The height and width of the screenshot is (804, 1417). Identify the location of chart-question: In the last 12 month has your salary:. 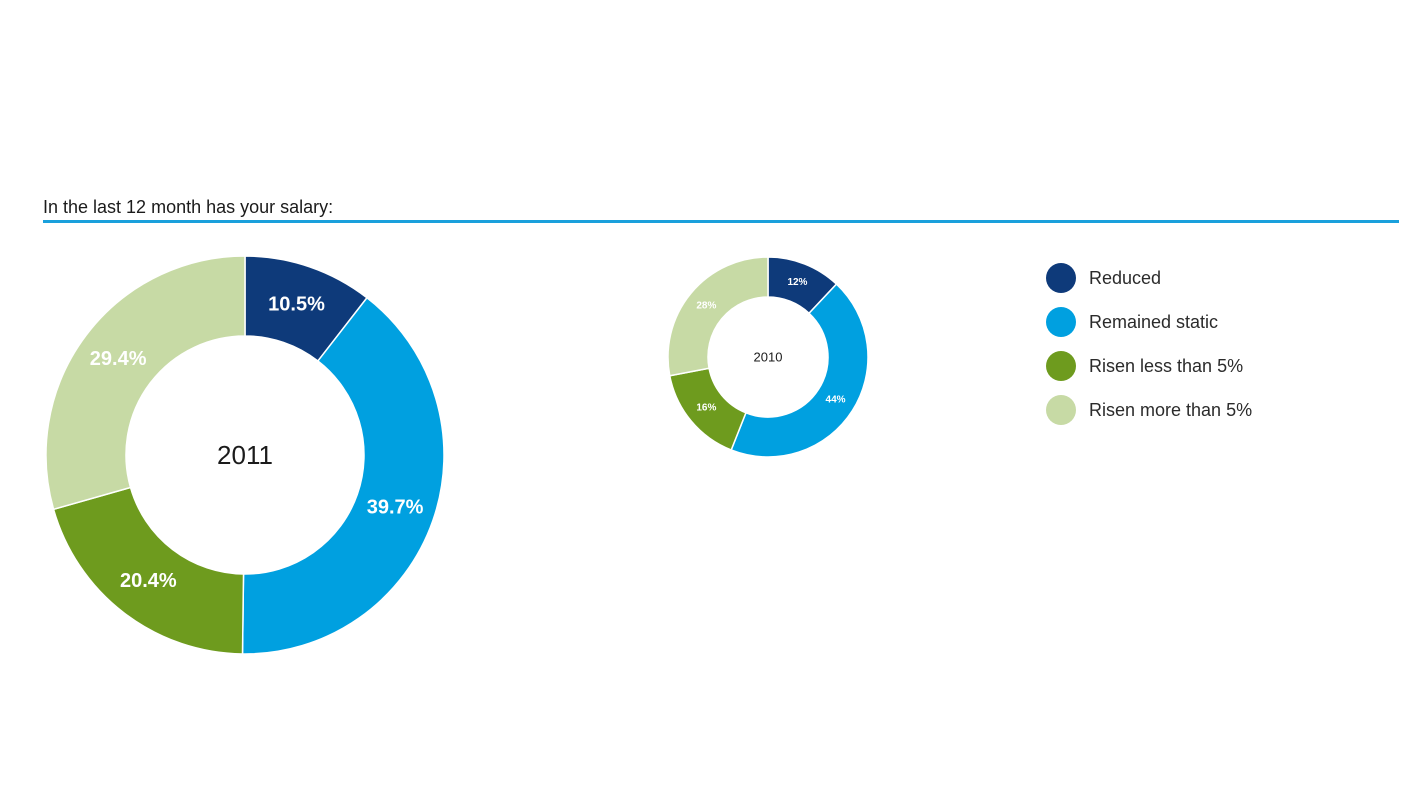
(188, 207).